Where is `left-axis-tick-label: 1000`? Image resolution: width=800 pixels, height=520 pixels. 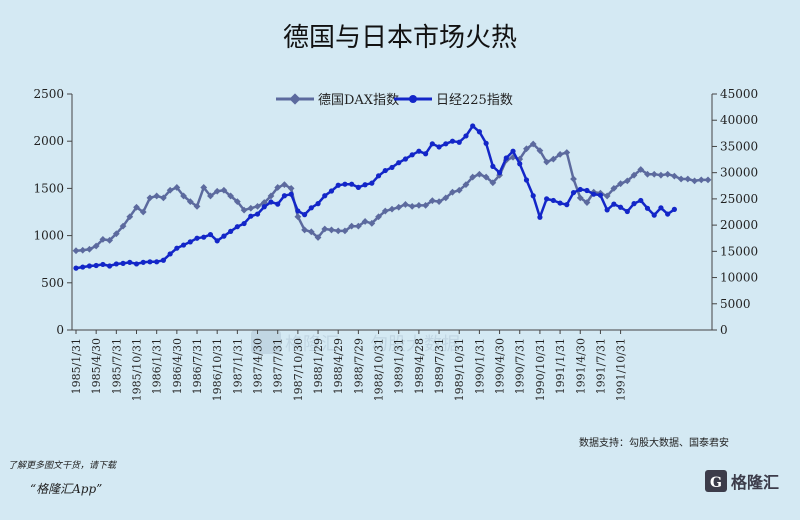 left-axis-tick-label: 1000 is located at coordinates (48, 236).